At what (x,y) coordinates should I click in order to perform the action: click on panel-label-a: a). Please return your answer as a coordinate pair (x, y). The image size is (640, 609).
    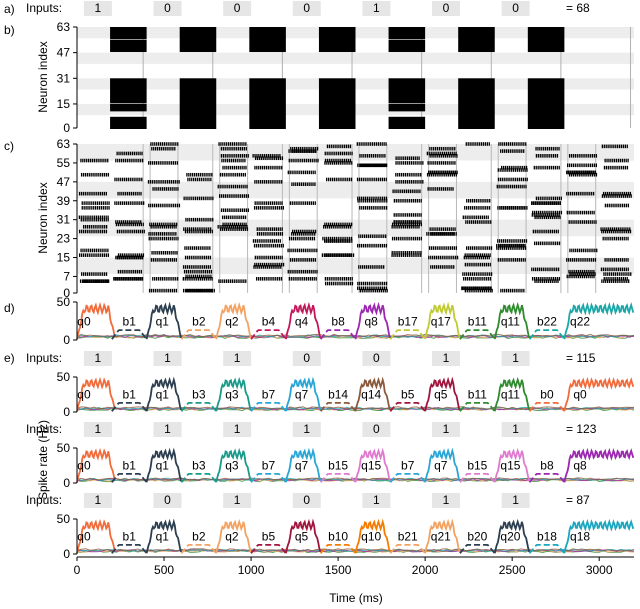
    Looking at the image, I should click on (9, 9).